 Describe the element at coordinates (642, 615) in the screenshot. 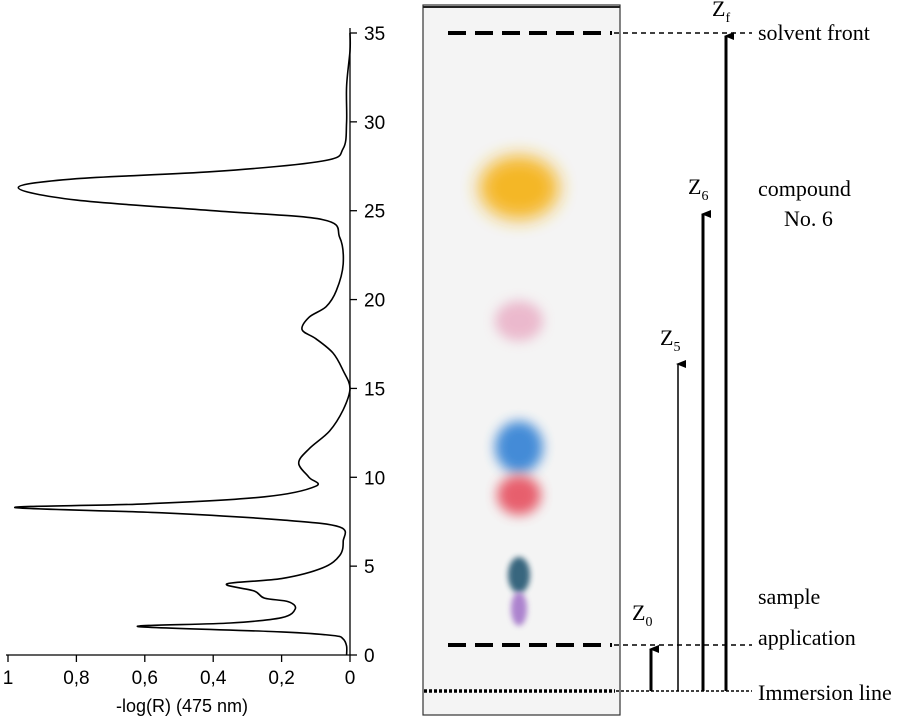

I see `z0-label: Z0` at that location.